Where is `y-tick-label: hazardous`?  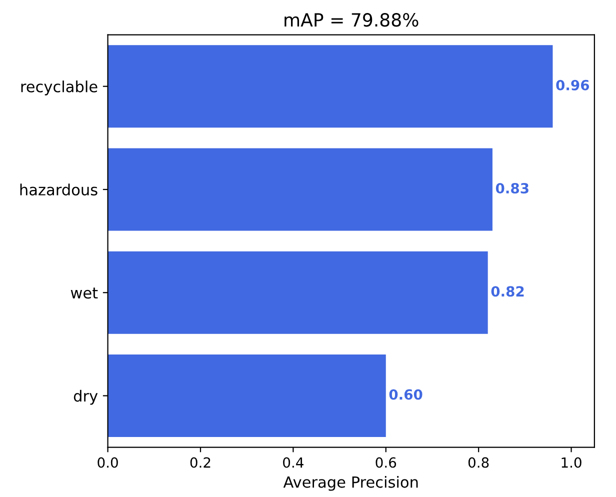
y-tick-label: hazardous is located at coordinates (59, 190).